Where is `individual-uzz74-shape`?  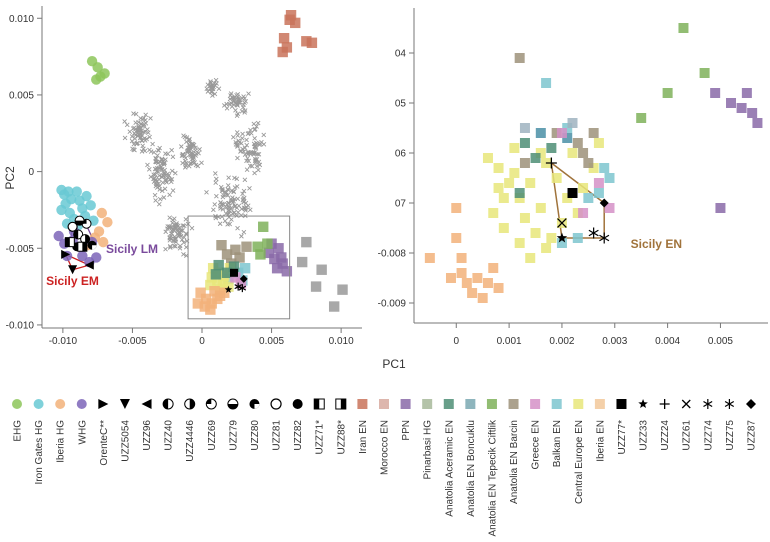
individual-uzz74-shape is located at coordinates (593, 233).